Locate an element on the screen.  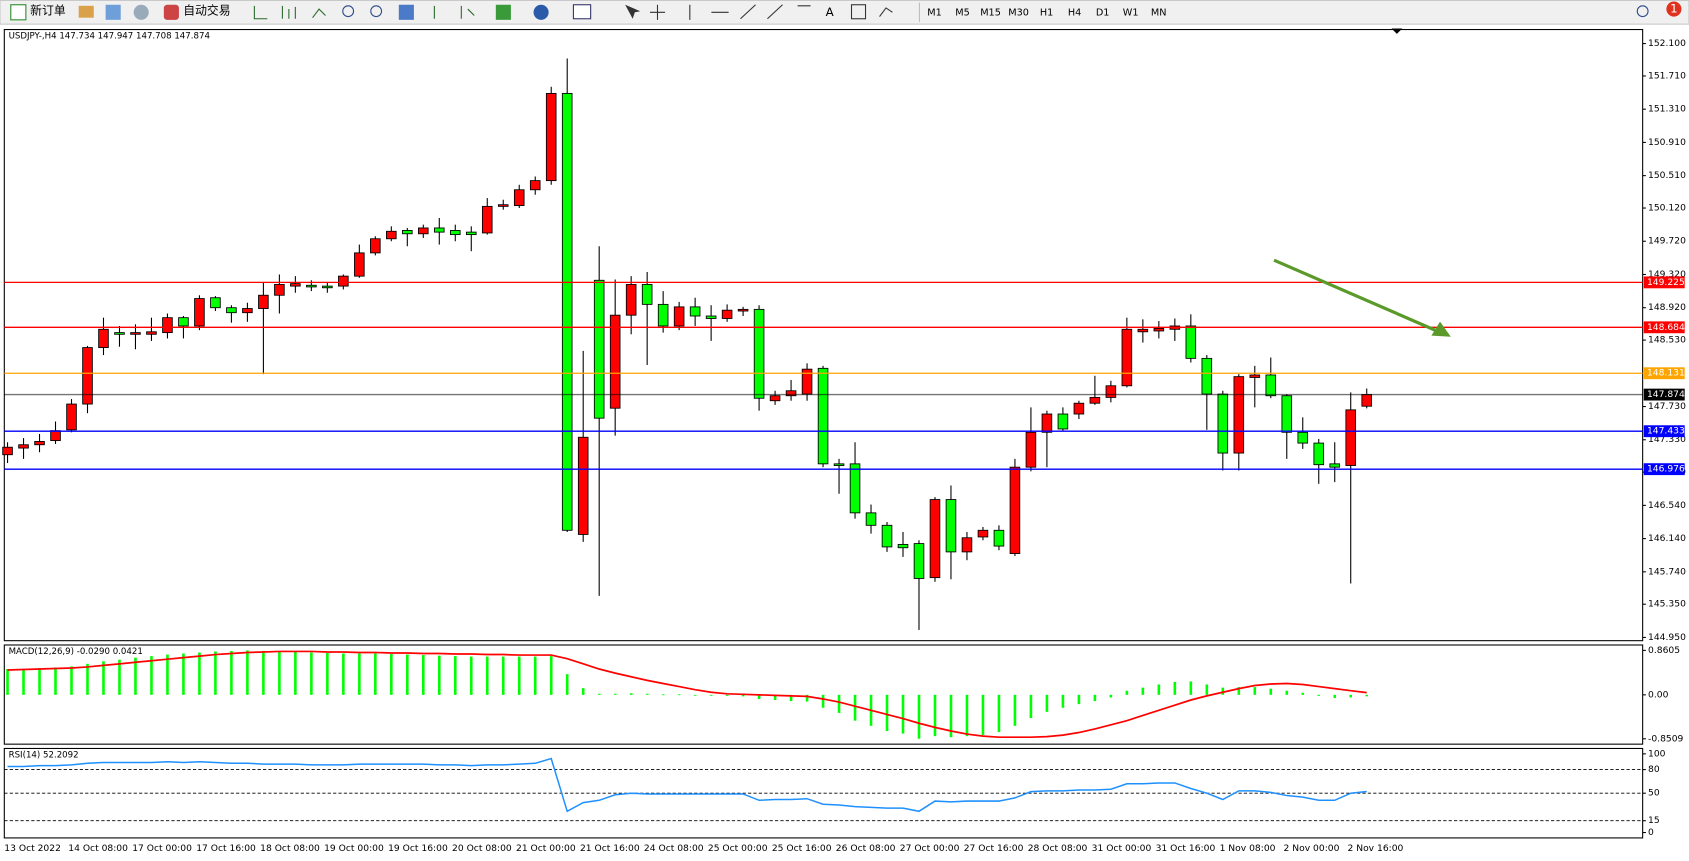
text-tool: A is located at coordinates (830, 12).